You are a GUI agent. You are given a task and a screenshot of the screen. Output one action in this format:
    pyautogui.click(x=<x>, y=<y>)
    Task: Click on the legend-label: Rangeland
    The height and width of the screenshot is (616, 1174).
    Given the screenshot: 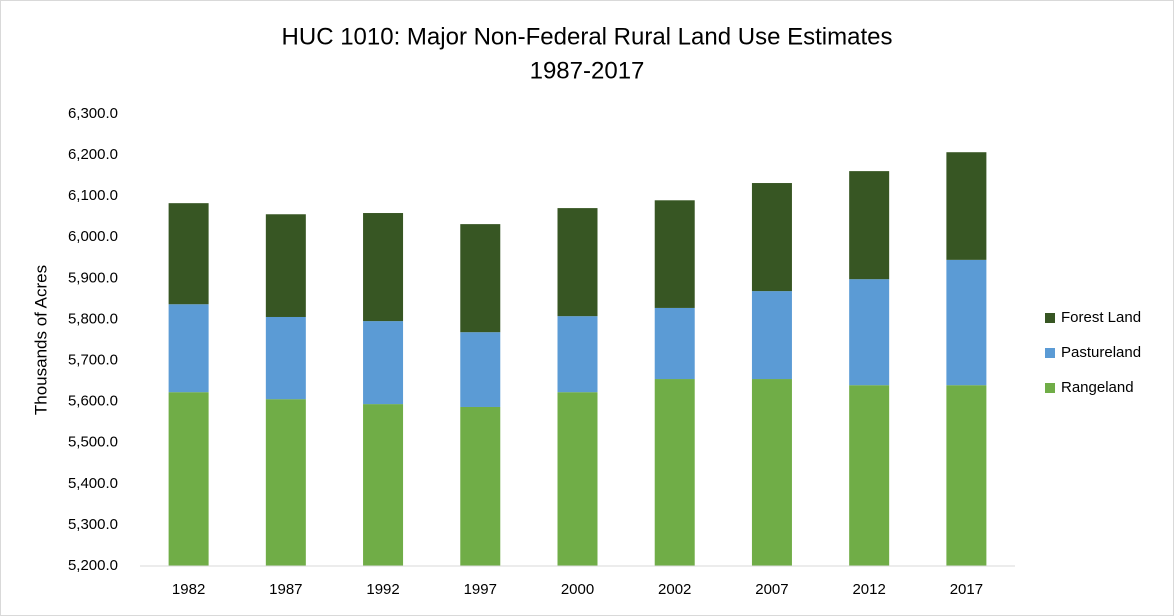 What is the action you would take?
    pyautogui.click(x=1097, y=387)
    